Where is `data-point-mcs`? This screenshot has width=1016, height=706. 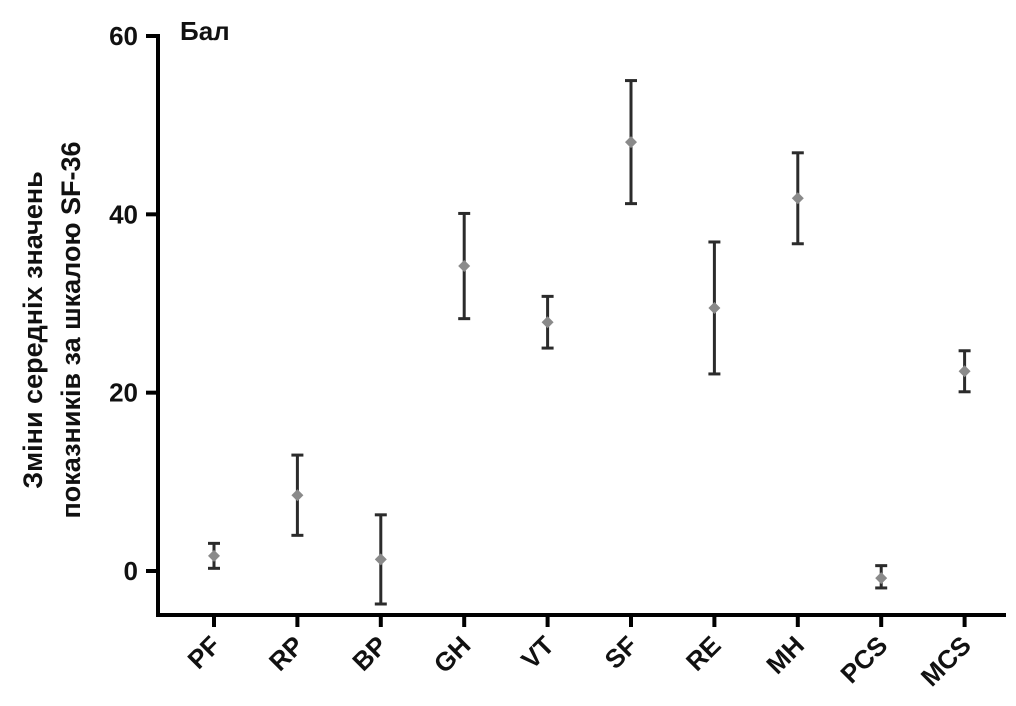
data-point-mcs is located at coordinates (964, 371).